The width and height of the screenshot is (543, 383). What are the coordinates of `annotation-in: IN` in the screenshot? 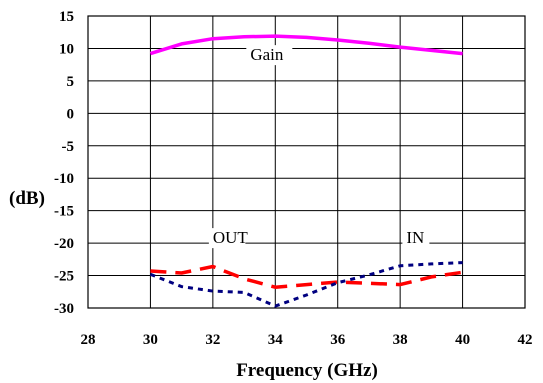 It's located at (415, 237).